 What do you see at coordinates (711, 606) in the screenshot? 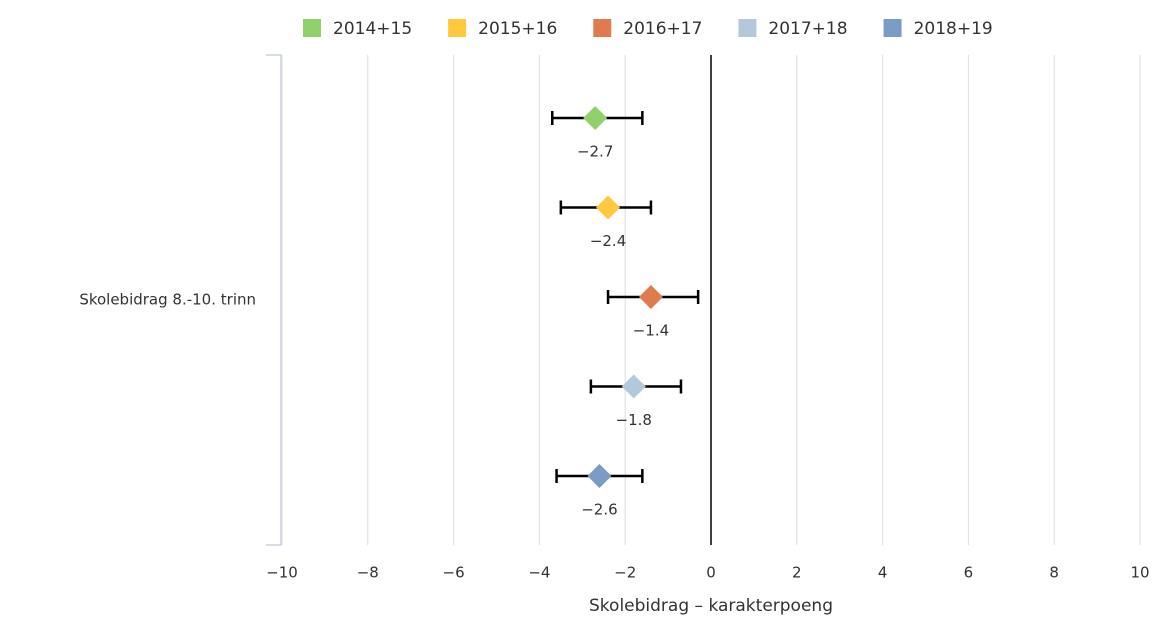
I see `x-axis-title: Skolebidrag – karakterpoeng` at bounding box center [711, 606].